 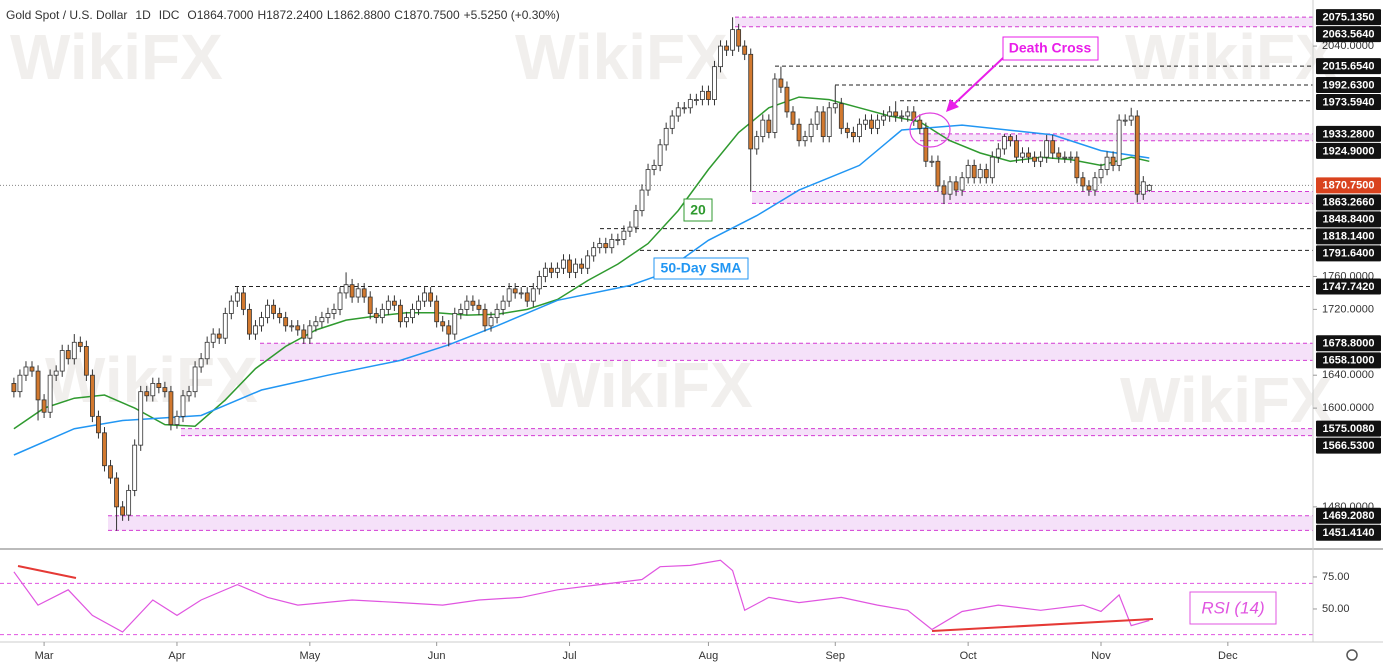 What do you see at coordinates (1349, 220) in the screenshot?
I see `level-label: 1848.8400` at bounding box center [1349, 220].